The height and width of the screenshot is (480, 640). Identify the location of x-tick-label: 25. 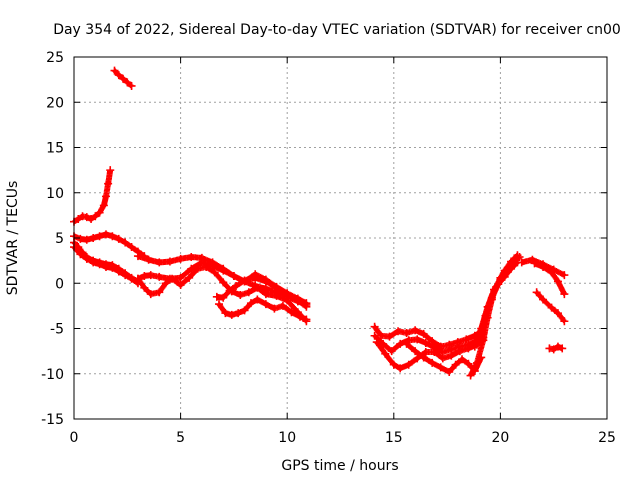
(607, 438).